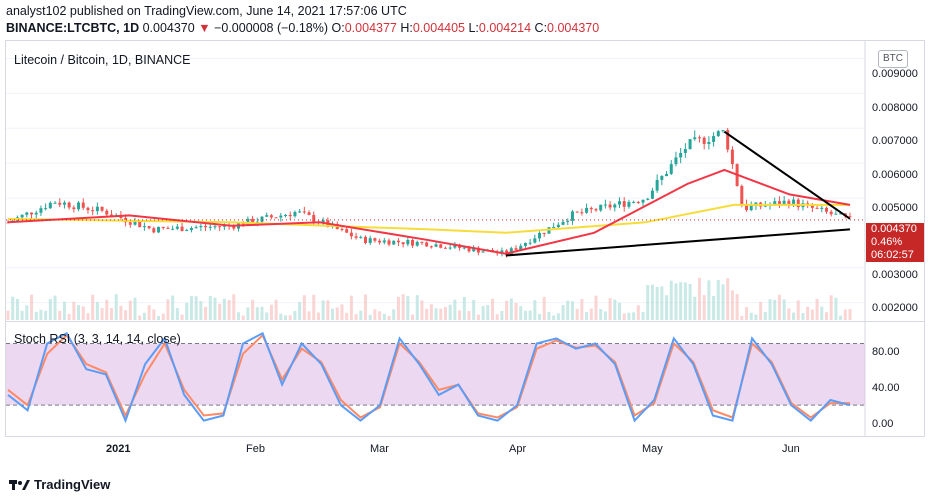  I want to click on y-tick-price: 0.005000, so click(895, 208).